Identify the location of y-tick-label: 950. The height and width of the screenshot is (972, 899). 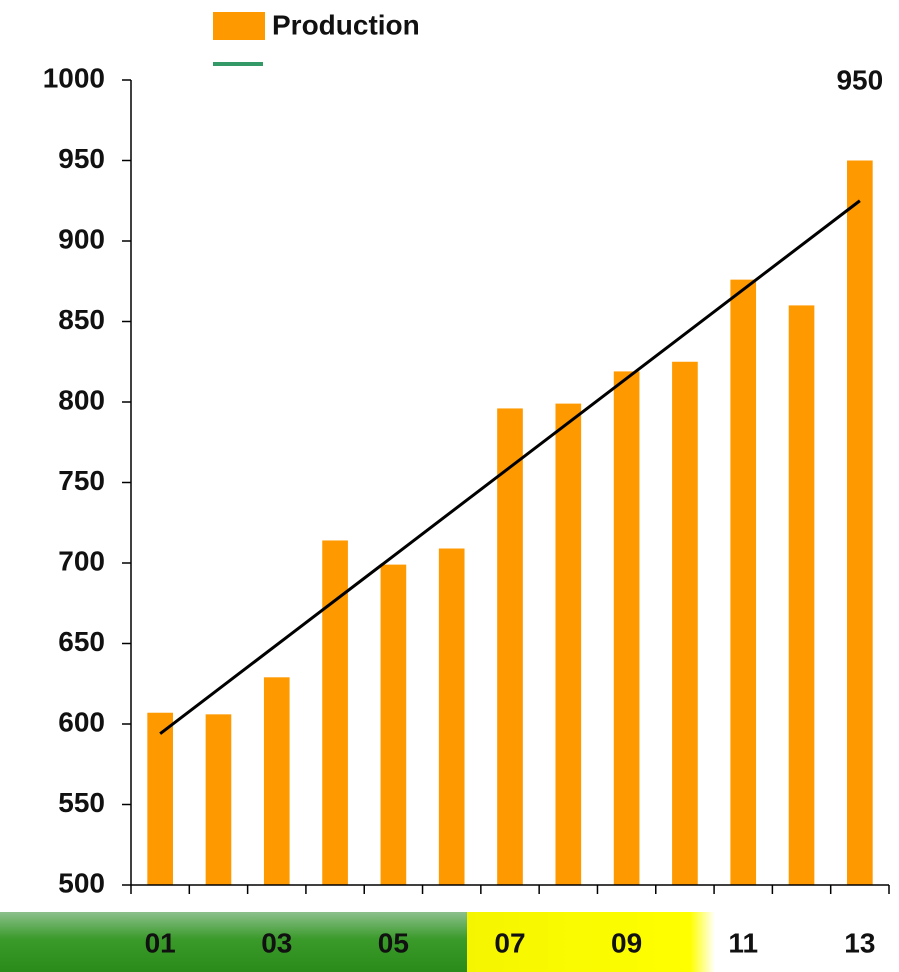
(81, 158).